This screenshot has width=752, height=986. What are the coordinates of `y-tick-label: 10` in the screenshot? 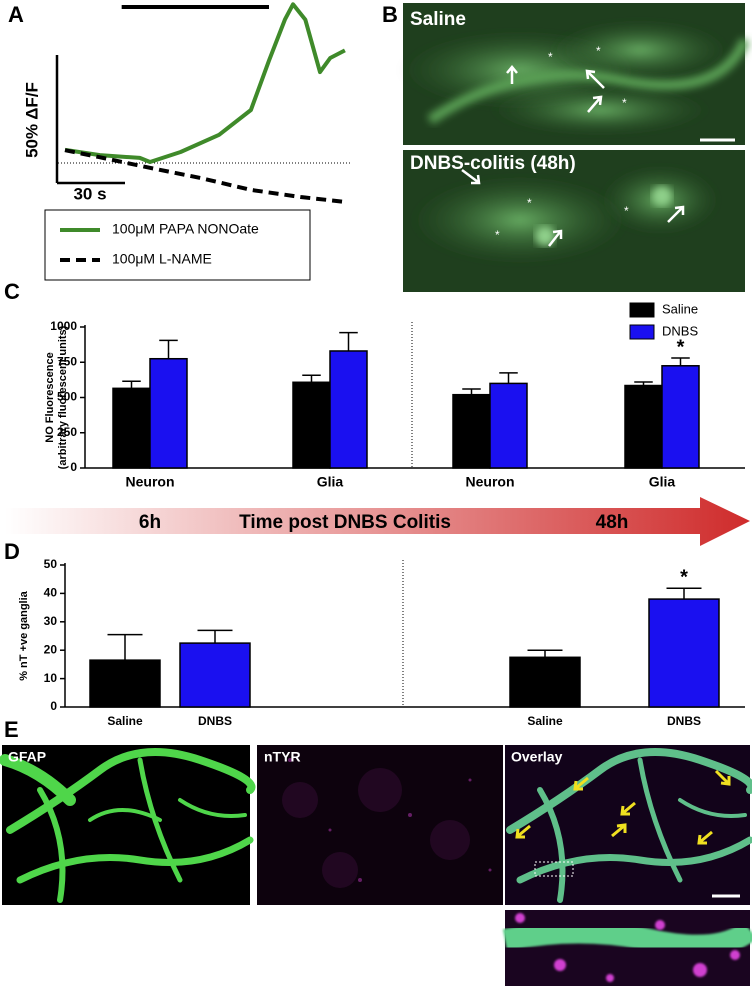 It's located at (51, 678).